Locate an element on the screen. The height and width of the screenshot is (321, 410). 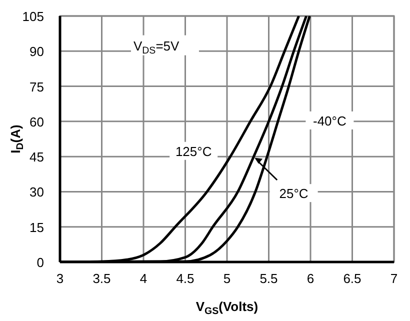
series-label: 125°C is located at coordinates (193, 151).